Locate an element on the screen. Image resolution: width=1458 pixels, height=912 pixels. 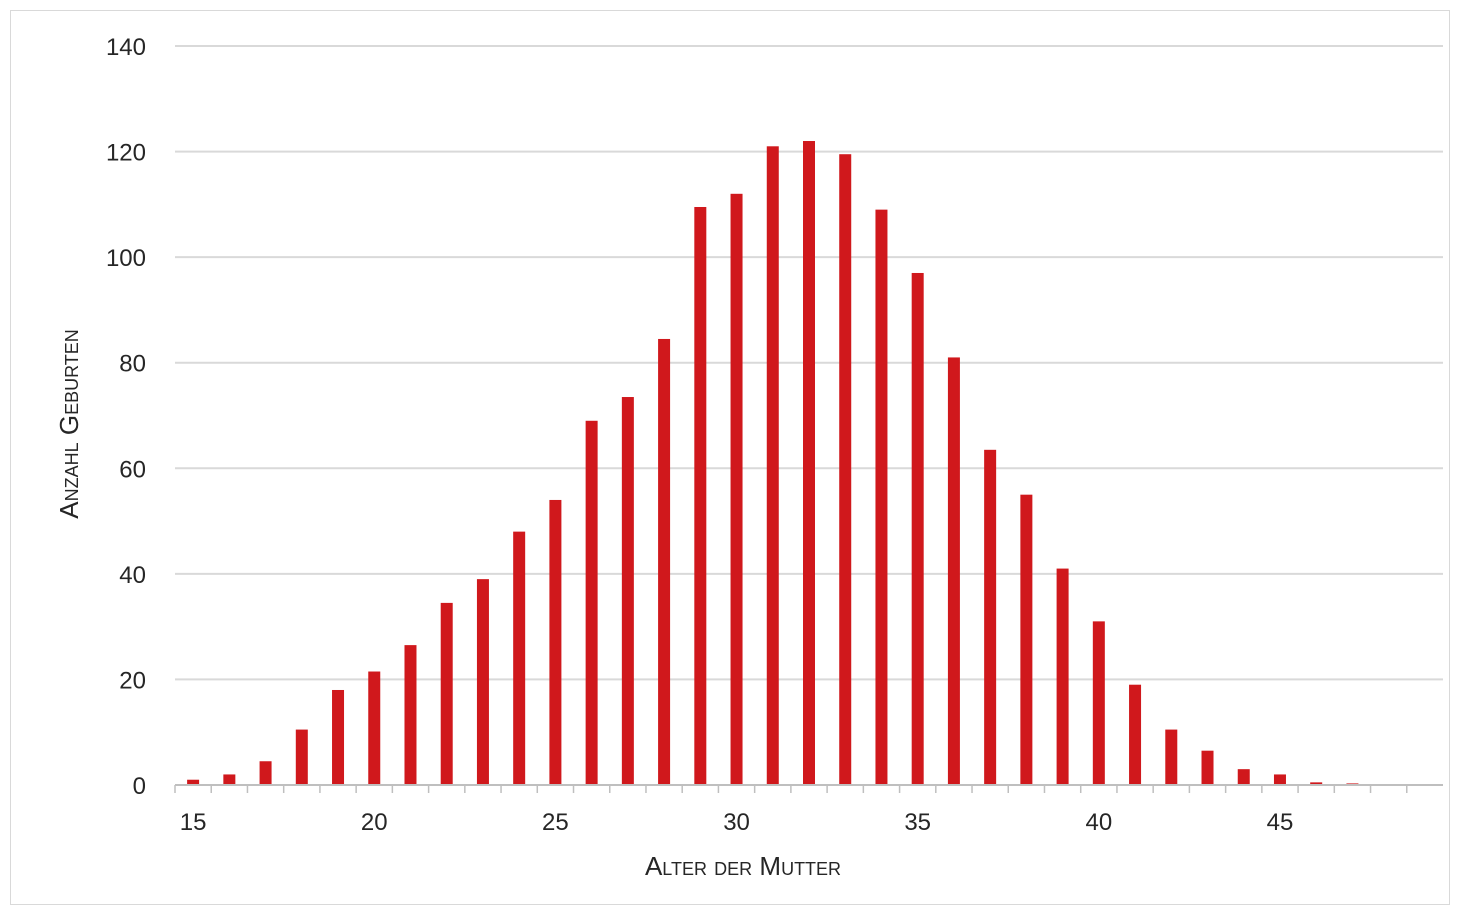
y-tick-label-60: 60 is located at coordinates (132, 469).